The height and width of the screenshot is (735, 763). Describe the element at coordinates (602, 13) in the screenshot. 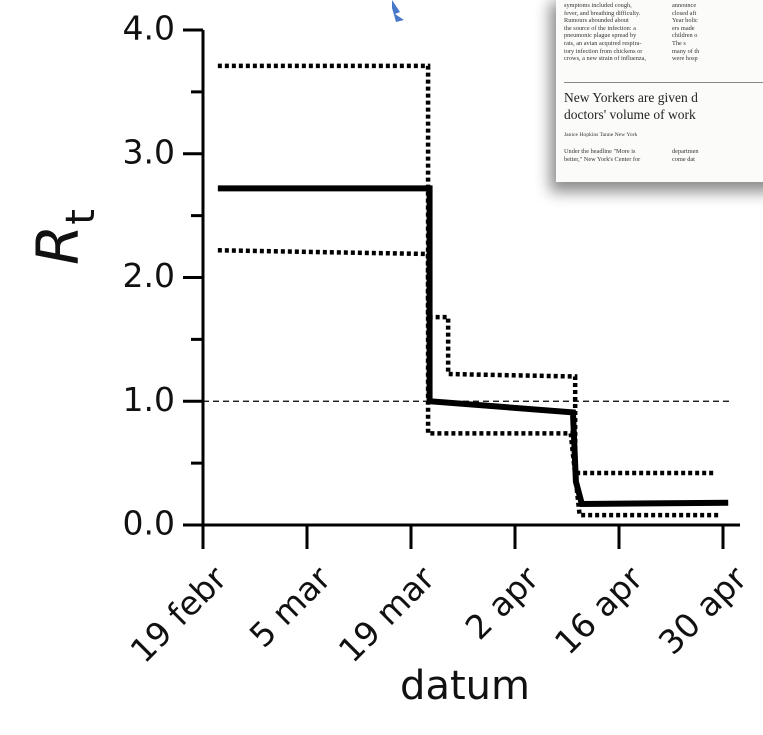

I see `clip-line: fever, and breathing difficulty.` at that location.